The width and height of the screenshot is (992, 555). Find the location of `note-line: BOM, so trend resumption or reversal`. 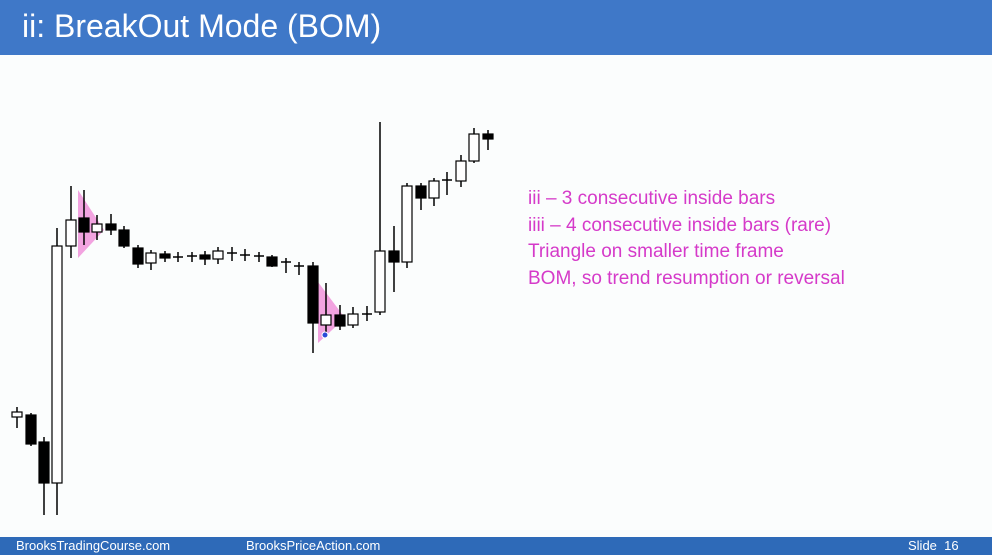

note-line: BOM, so trend resumption or reversal is located at coordinates (686, 279).